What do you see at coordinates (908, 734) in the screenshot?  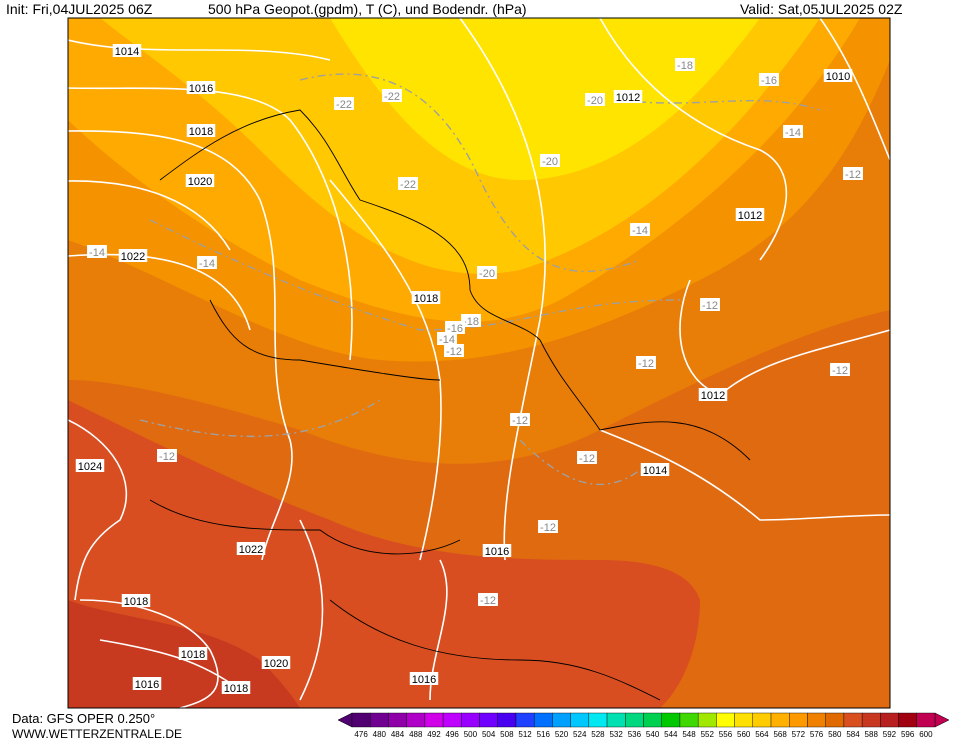 I see `colorbar-label: 596` at bounding box center [908, 734].